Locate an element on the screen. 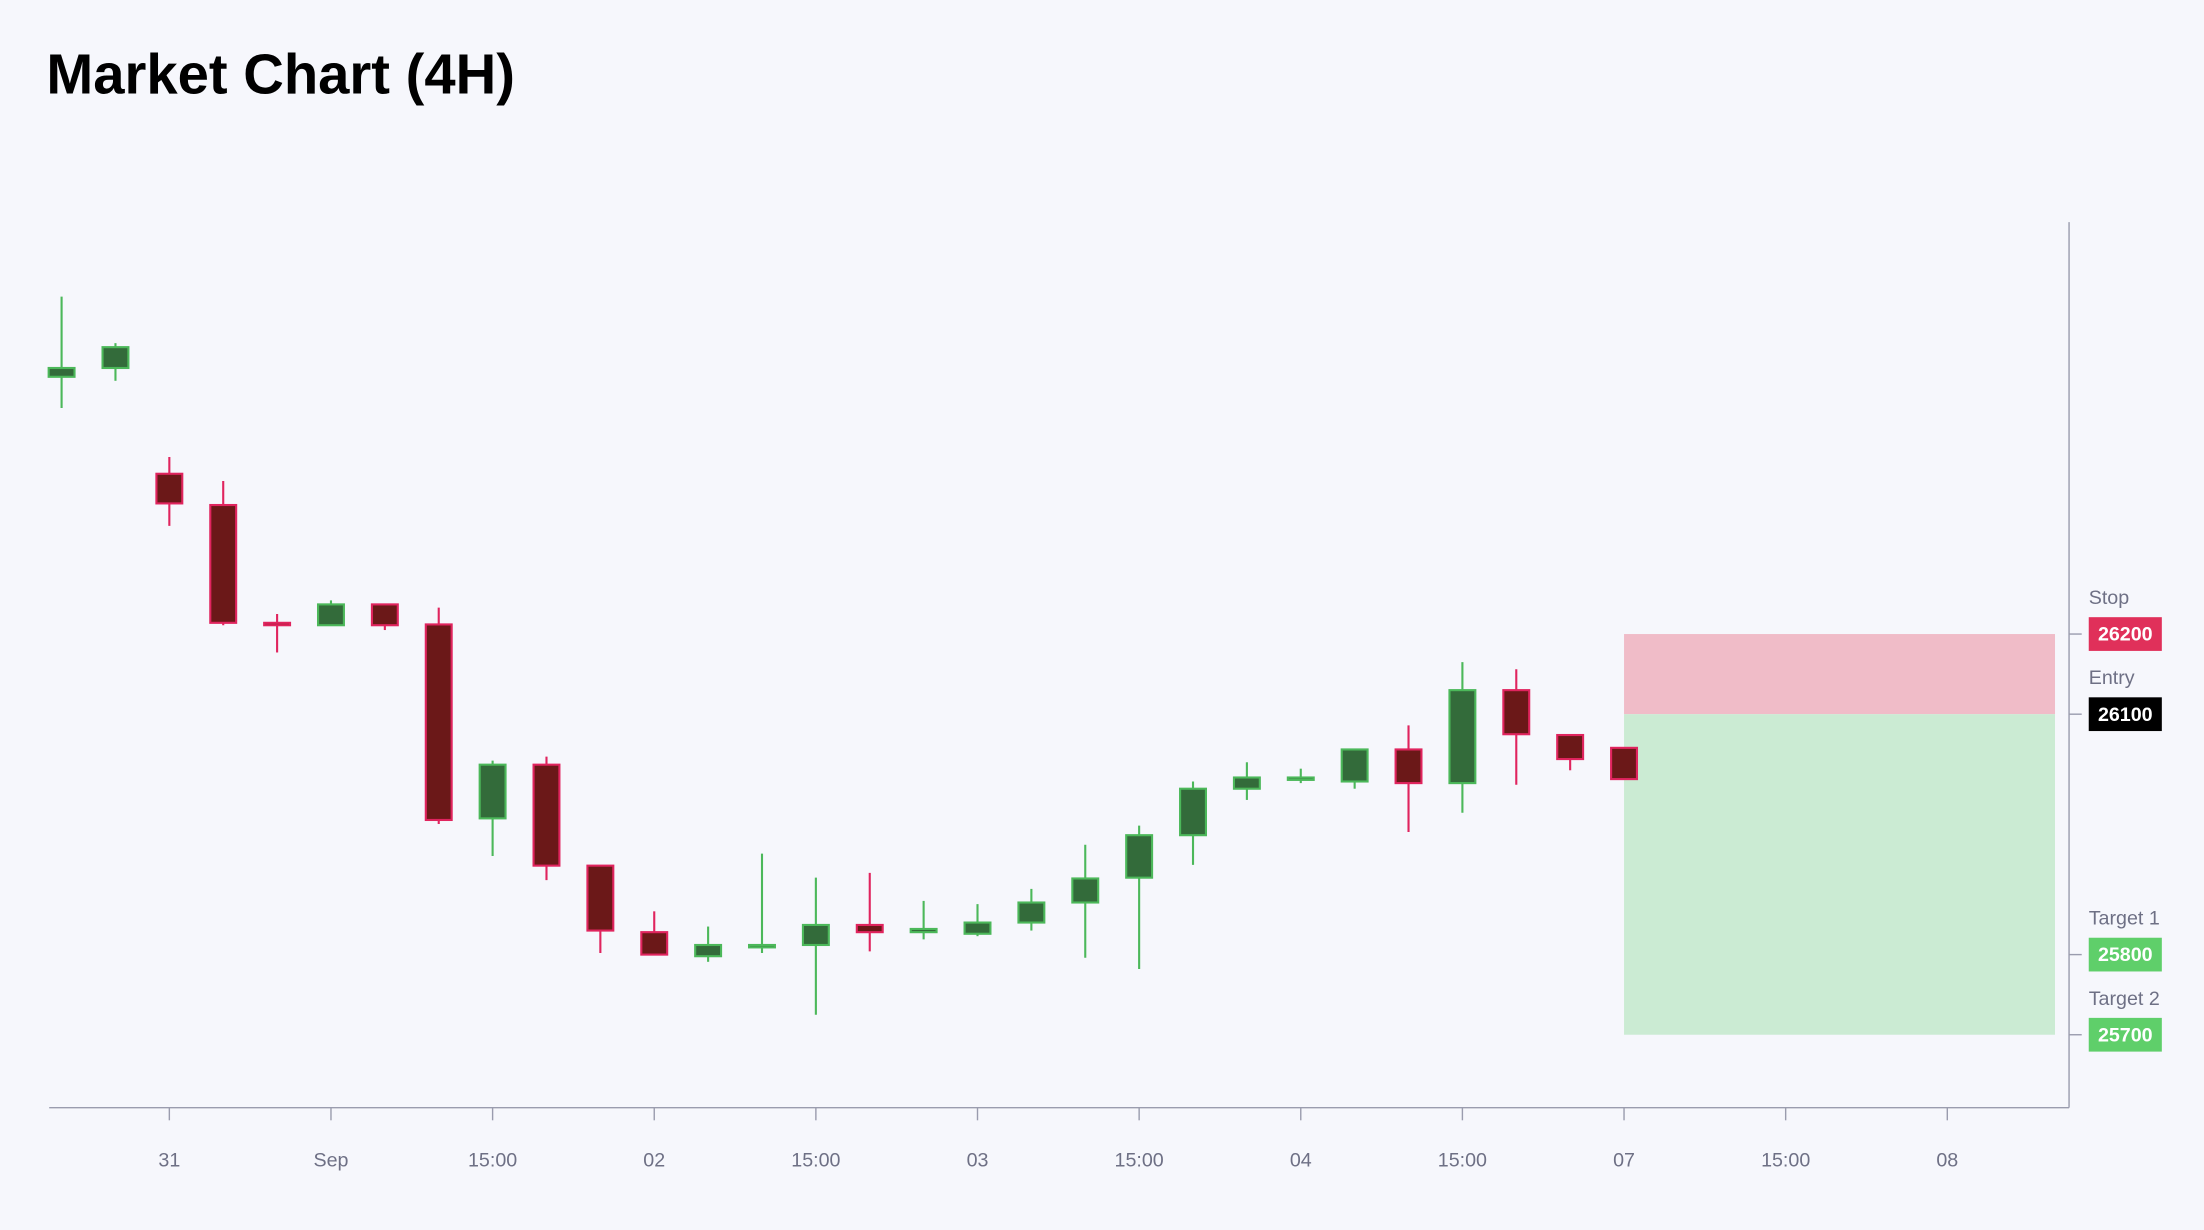 This screenshot has width=2204, height=1230. x-tick-label: 04 is located at coordinates (1301, 1160).